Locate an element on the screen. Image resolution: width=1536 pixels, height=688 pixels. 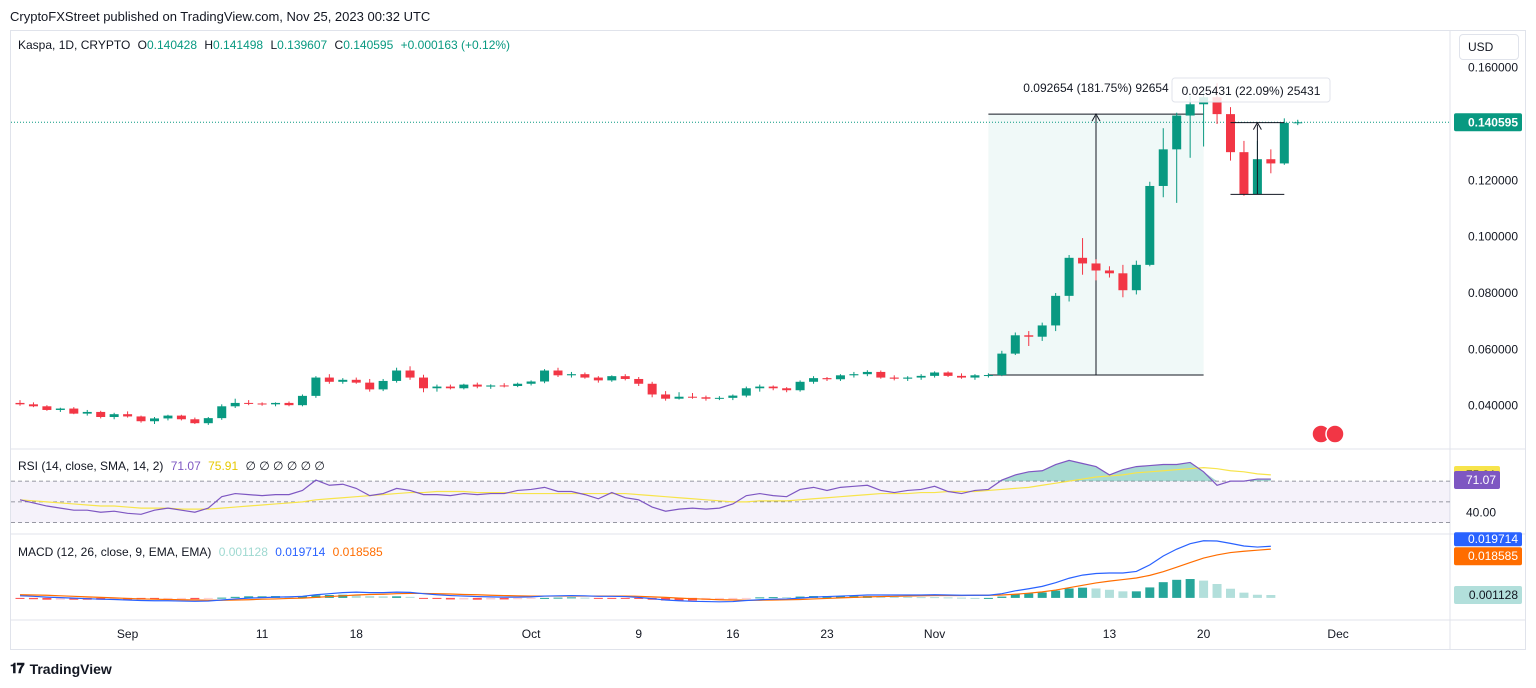
tradingview-logo-icon: 𝟏𝟕 is located at coordinates (17, 668).